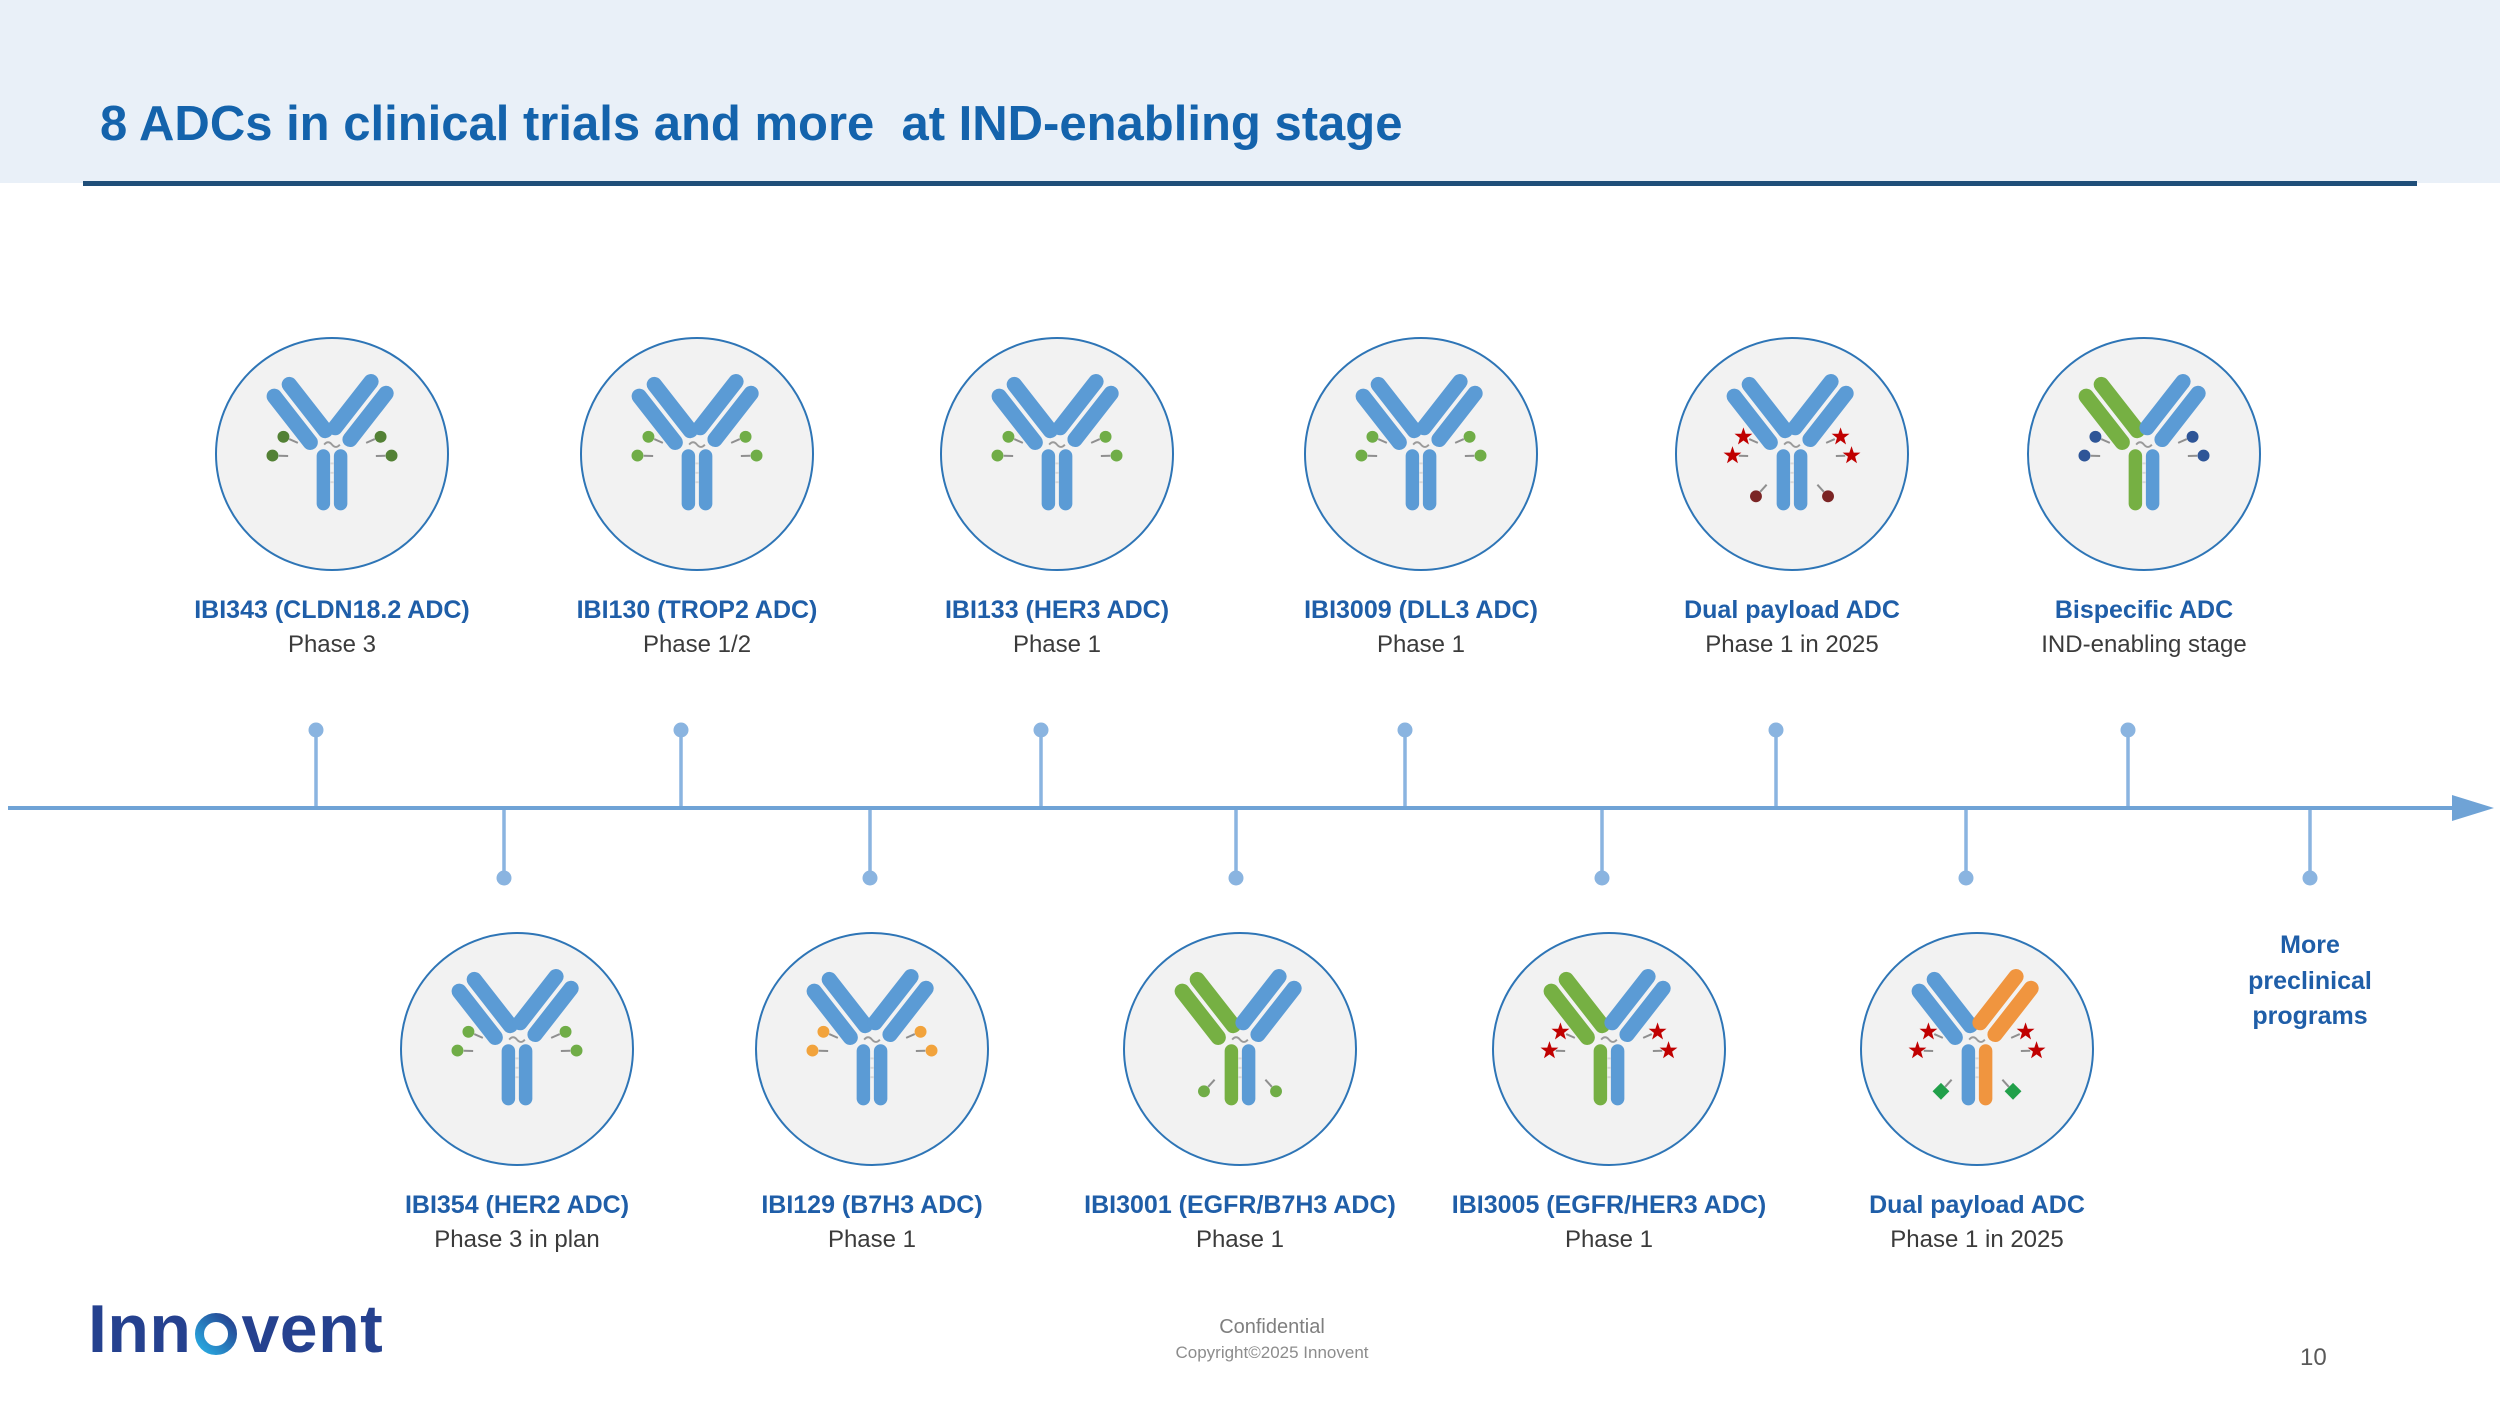 This screenshot has width=2500, height=1406. I want to click on logo-o-icon, so click(216, 1329).